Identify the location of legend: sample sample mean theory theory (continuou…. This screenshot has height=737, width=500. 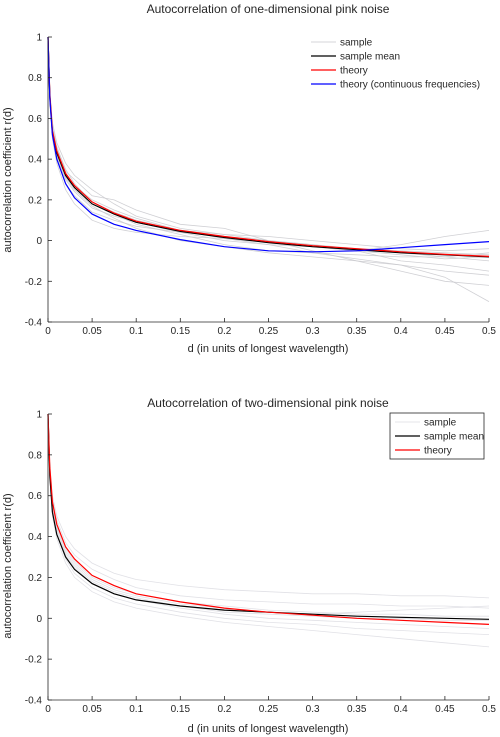
(395, 64).